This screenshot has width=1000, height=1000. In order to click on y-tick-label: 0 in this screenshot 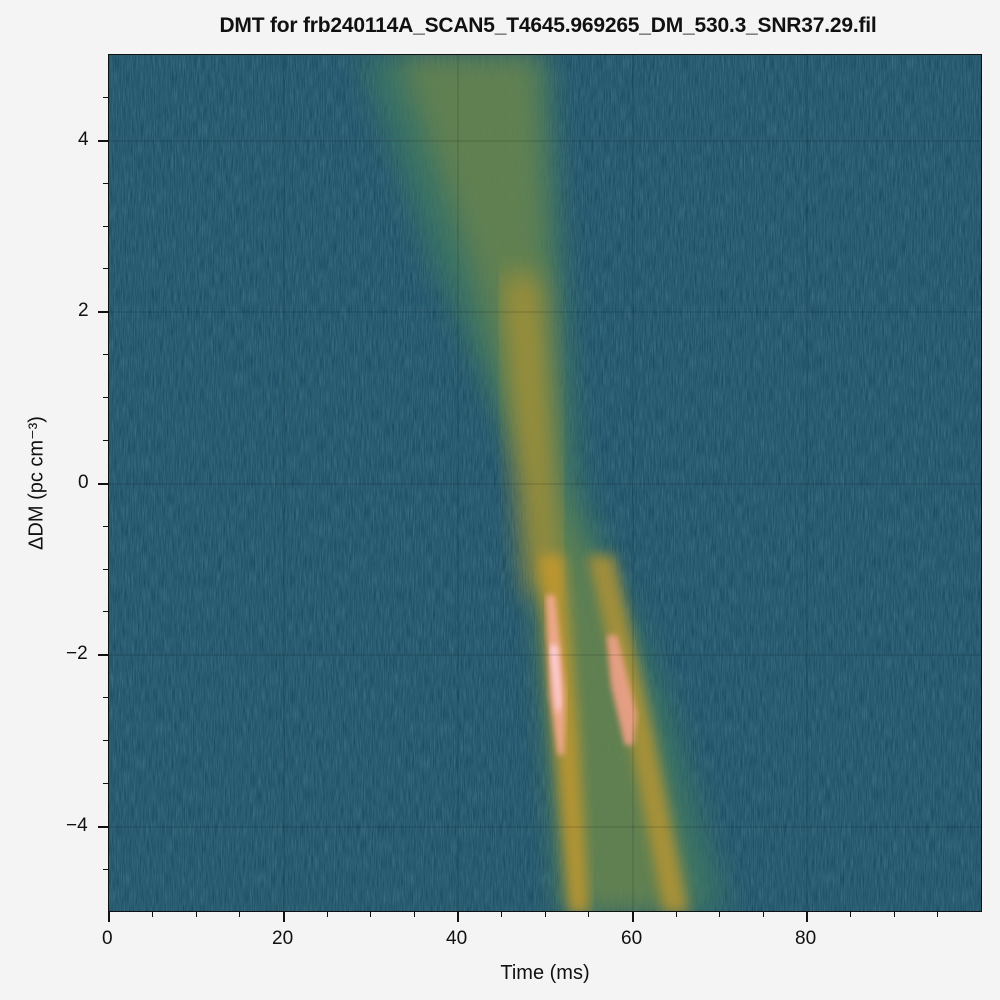, I will do `click(83, 482)`.